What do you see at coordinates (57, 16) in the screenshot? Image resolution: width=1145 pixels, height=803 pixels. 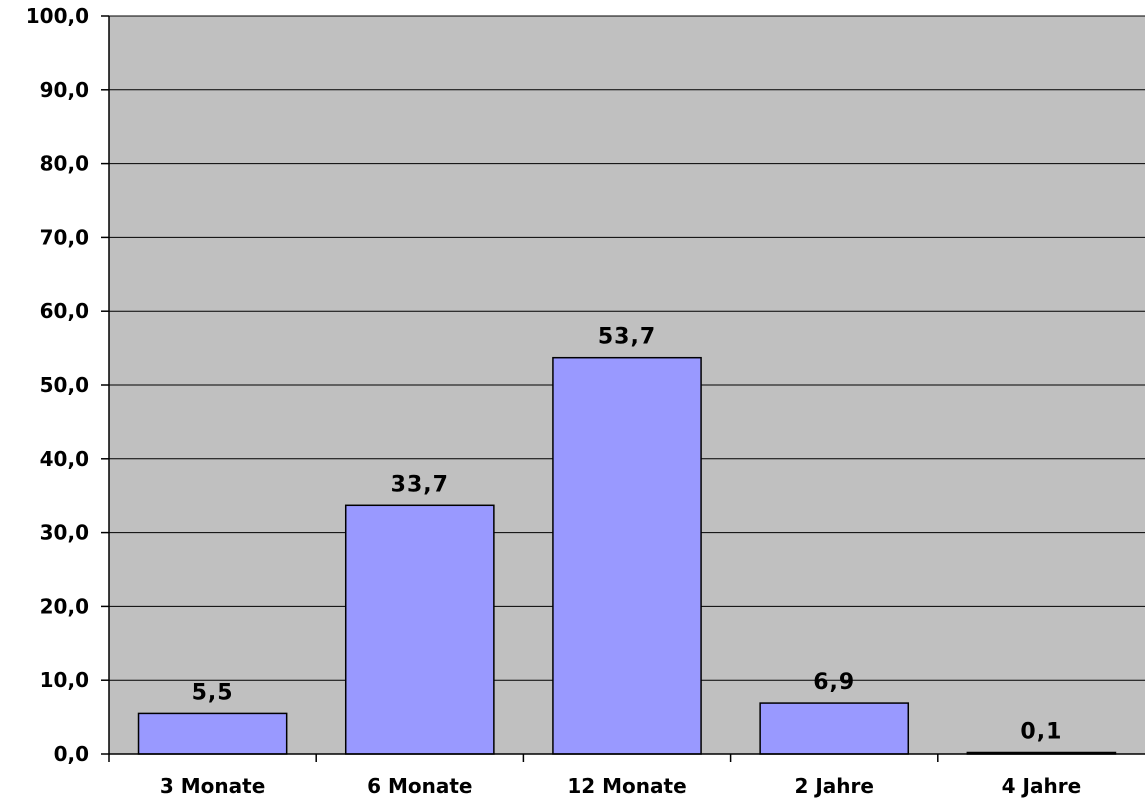 I see `y-tick-label: 100,0` at bounding box center [57, 16].